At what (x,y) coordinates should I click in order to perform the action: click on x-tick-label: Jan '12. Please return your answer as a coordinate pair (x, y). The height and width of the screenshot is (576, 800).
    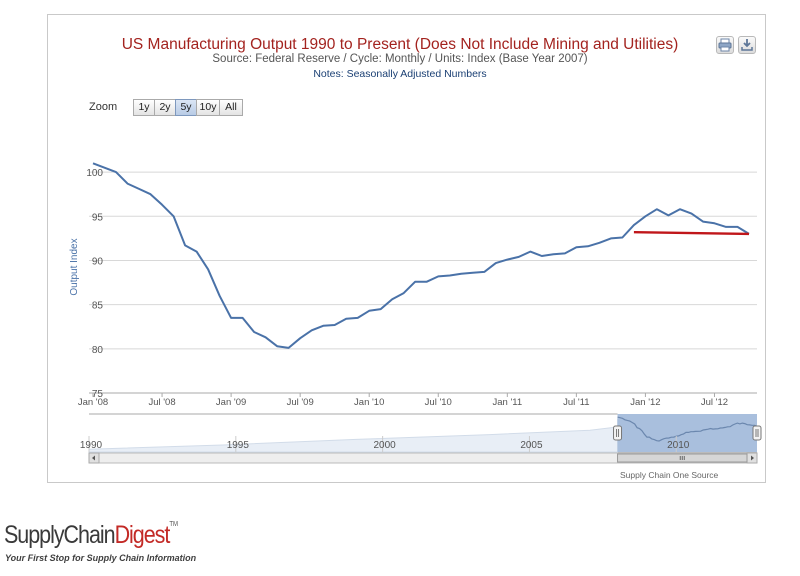
    Looking at the image, I should click on (645, 402).